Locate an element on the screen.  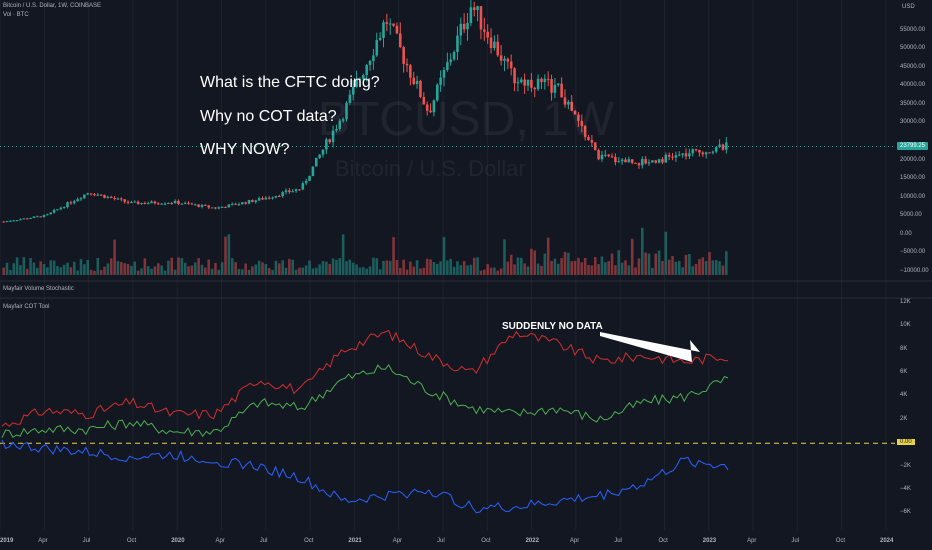
price-axis-tick: 5000.00 is located at coordinates (911, 215).